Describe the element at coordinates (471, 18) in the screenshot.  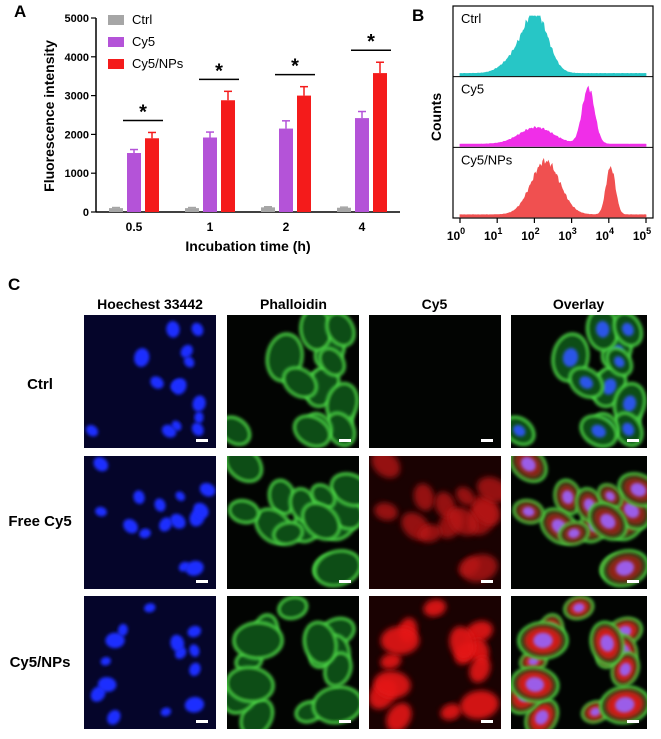
I see `histogram-label: Ctrl` at that location.